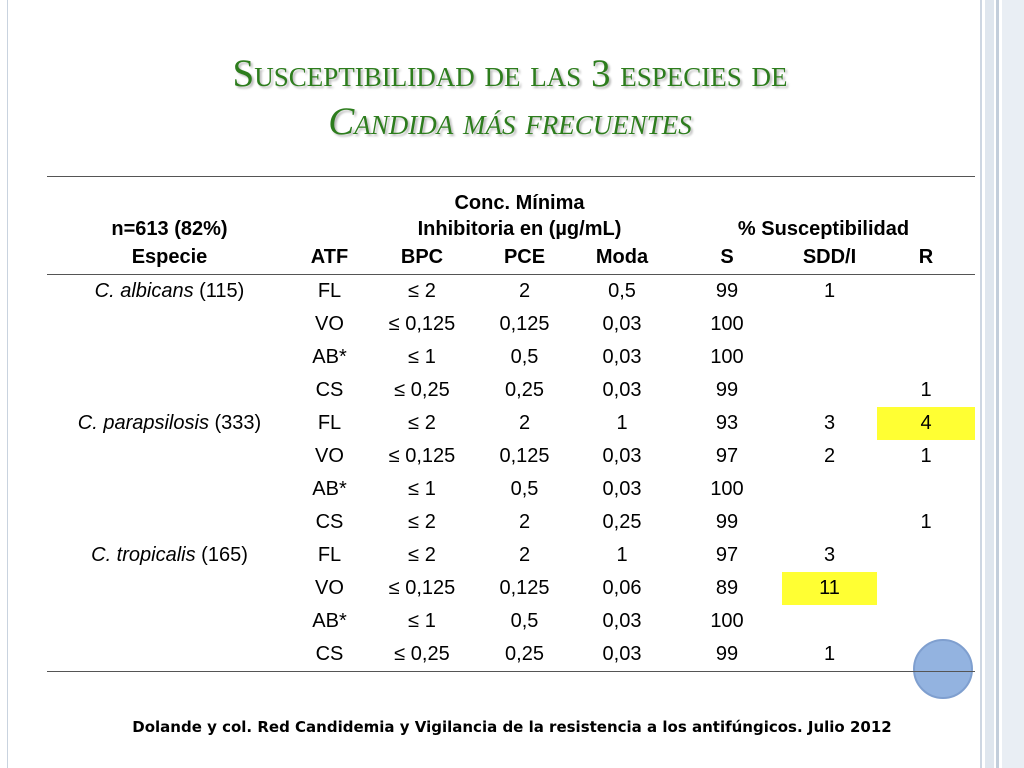 The width and height of the screenshot is (1024, 768). Describe the element at coordinates (727, 258) in the screenshot. I see `header-s: S` at that location.